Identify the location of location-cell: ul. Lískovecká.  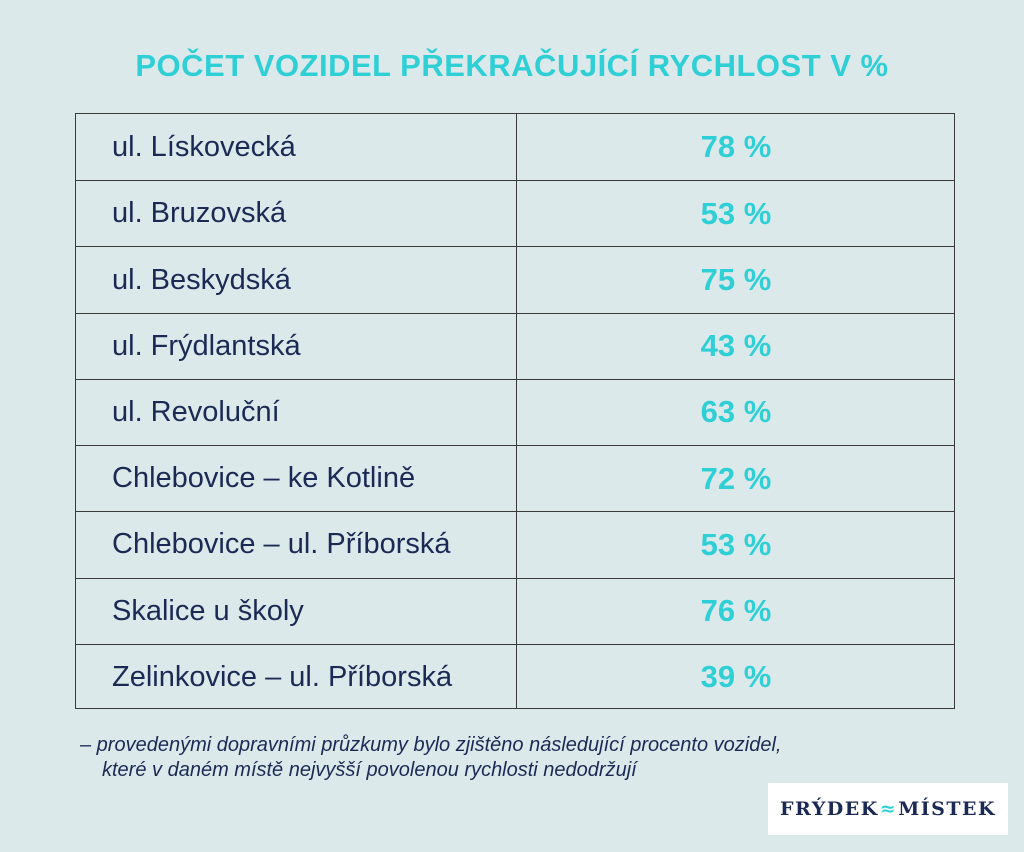
(204, 146).